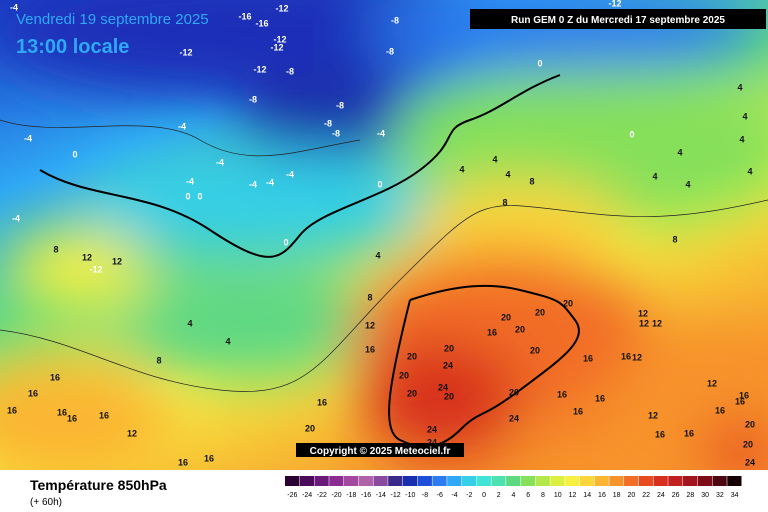 The height and width of the screenshot is (512, 768). What do you see at coordinates (514, 495) in the screenshot?
I see `colorbar-label: 4` at bounding box center [514, 495].